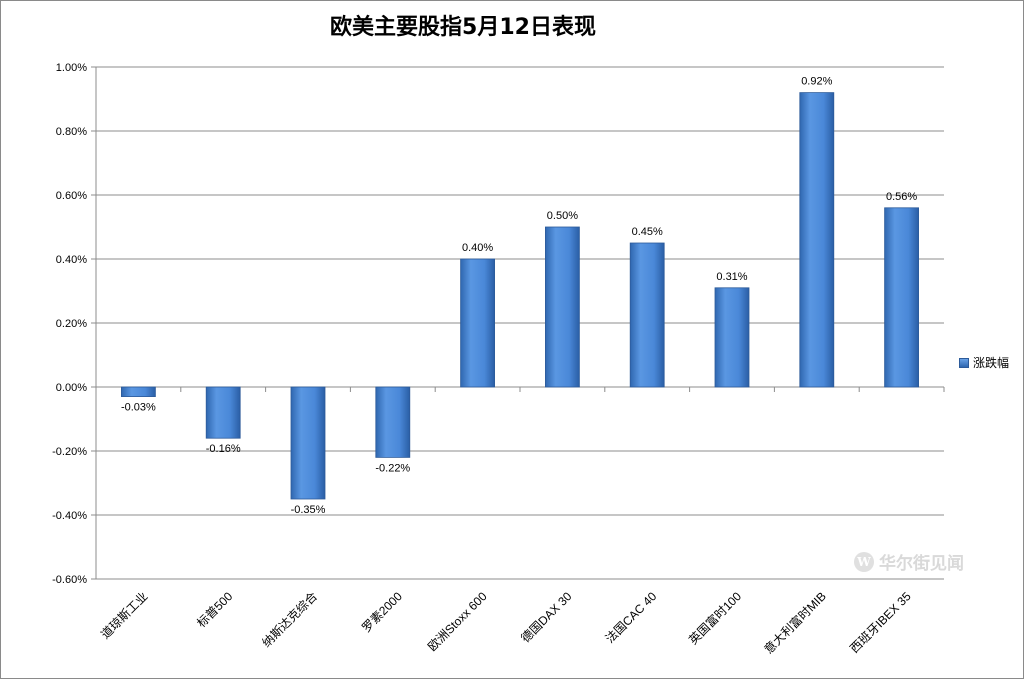  Describe the element at coordinates (308, 510) in the screenshot. I see `data-label: -0.35%` at that location.